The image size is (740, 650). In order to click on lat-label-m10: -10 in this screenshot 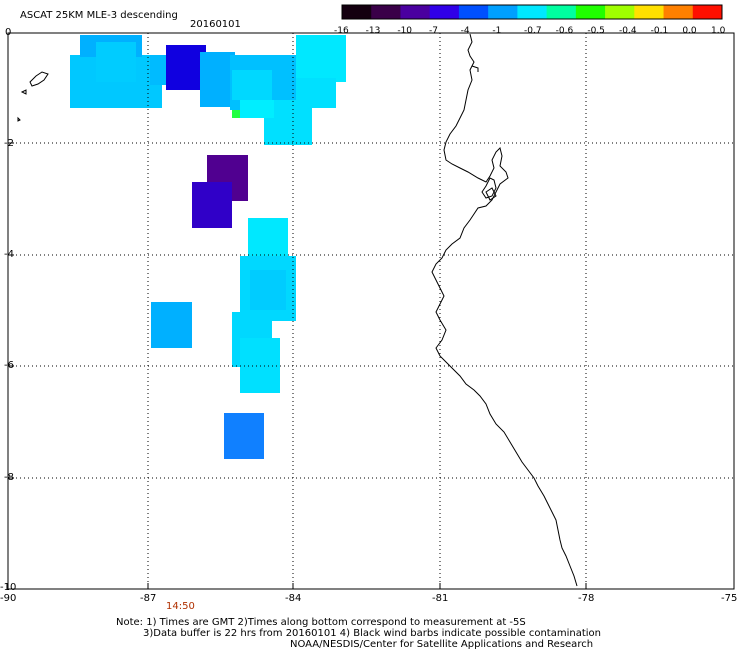, I will do `click(8, 587)`.